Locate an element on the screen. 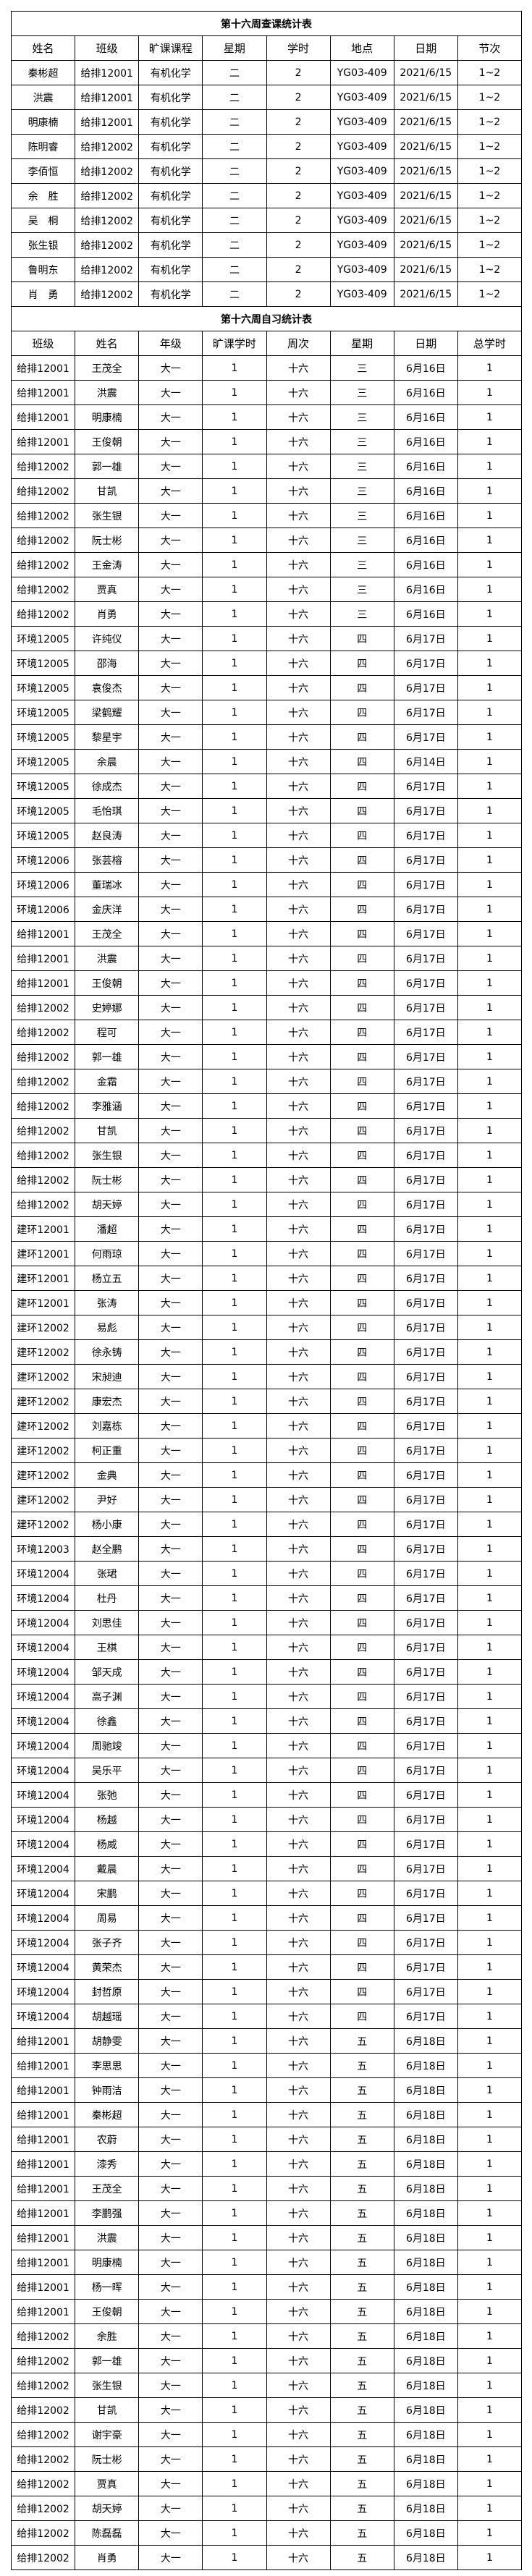 Image resolution: width=532 pixels, height=2576 pixels. table-cell: 王俊朝 is located at coordinates (107, 983).